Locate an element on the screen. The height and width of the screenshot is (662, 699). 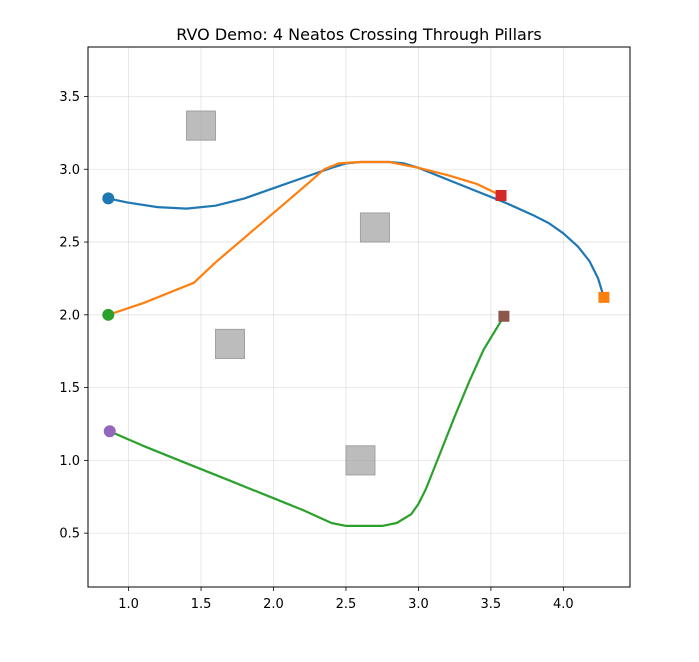
x-tick-label: 3.0 is located at coordinates (418, 604).